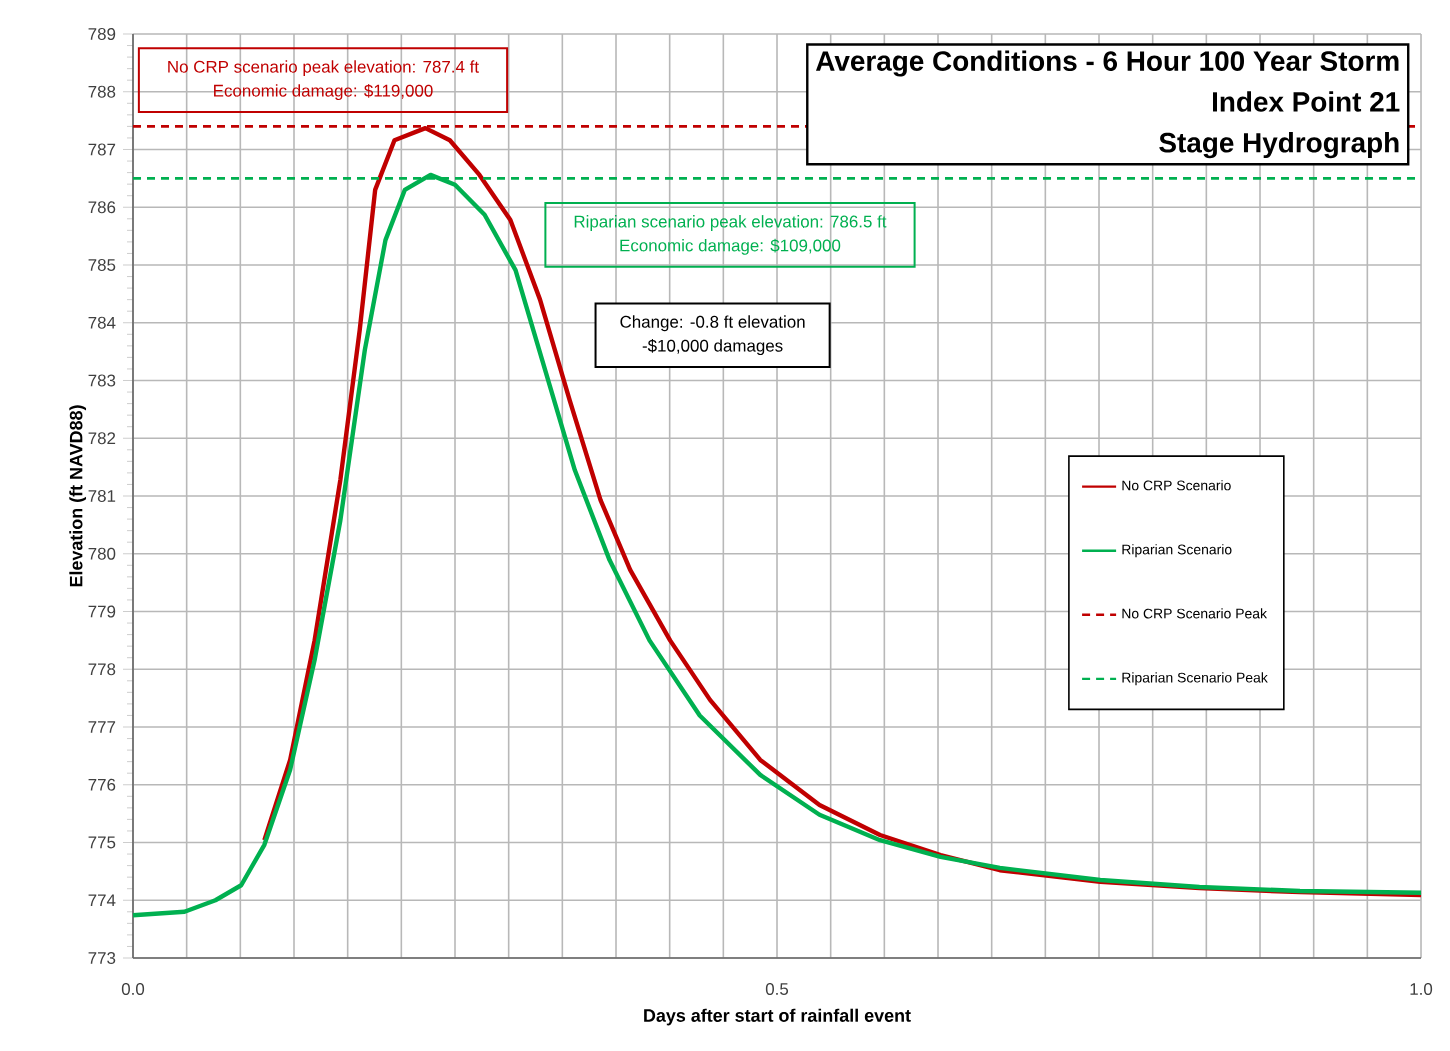 This screenshot has height=1051, width=1450. What do you see at coordinates (1177, 551) in the screenshot?
I see `legend-label: Riparian Scenario` at bounding box center [1177, 551].